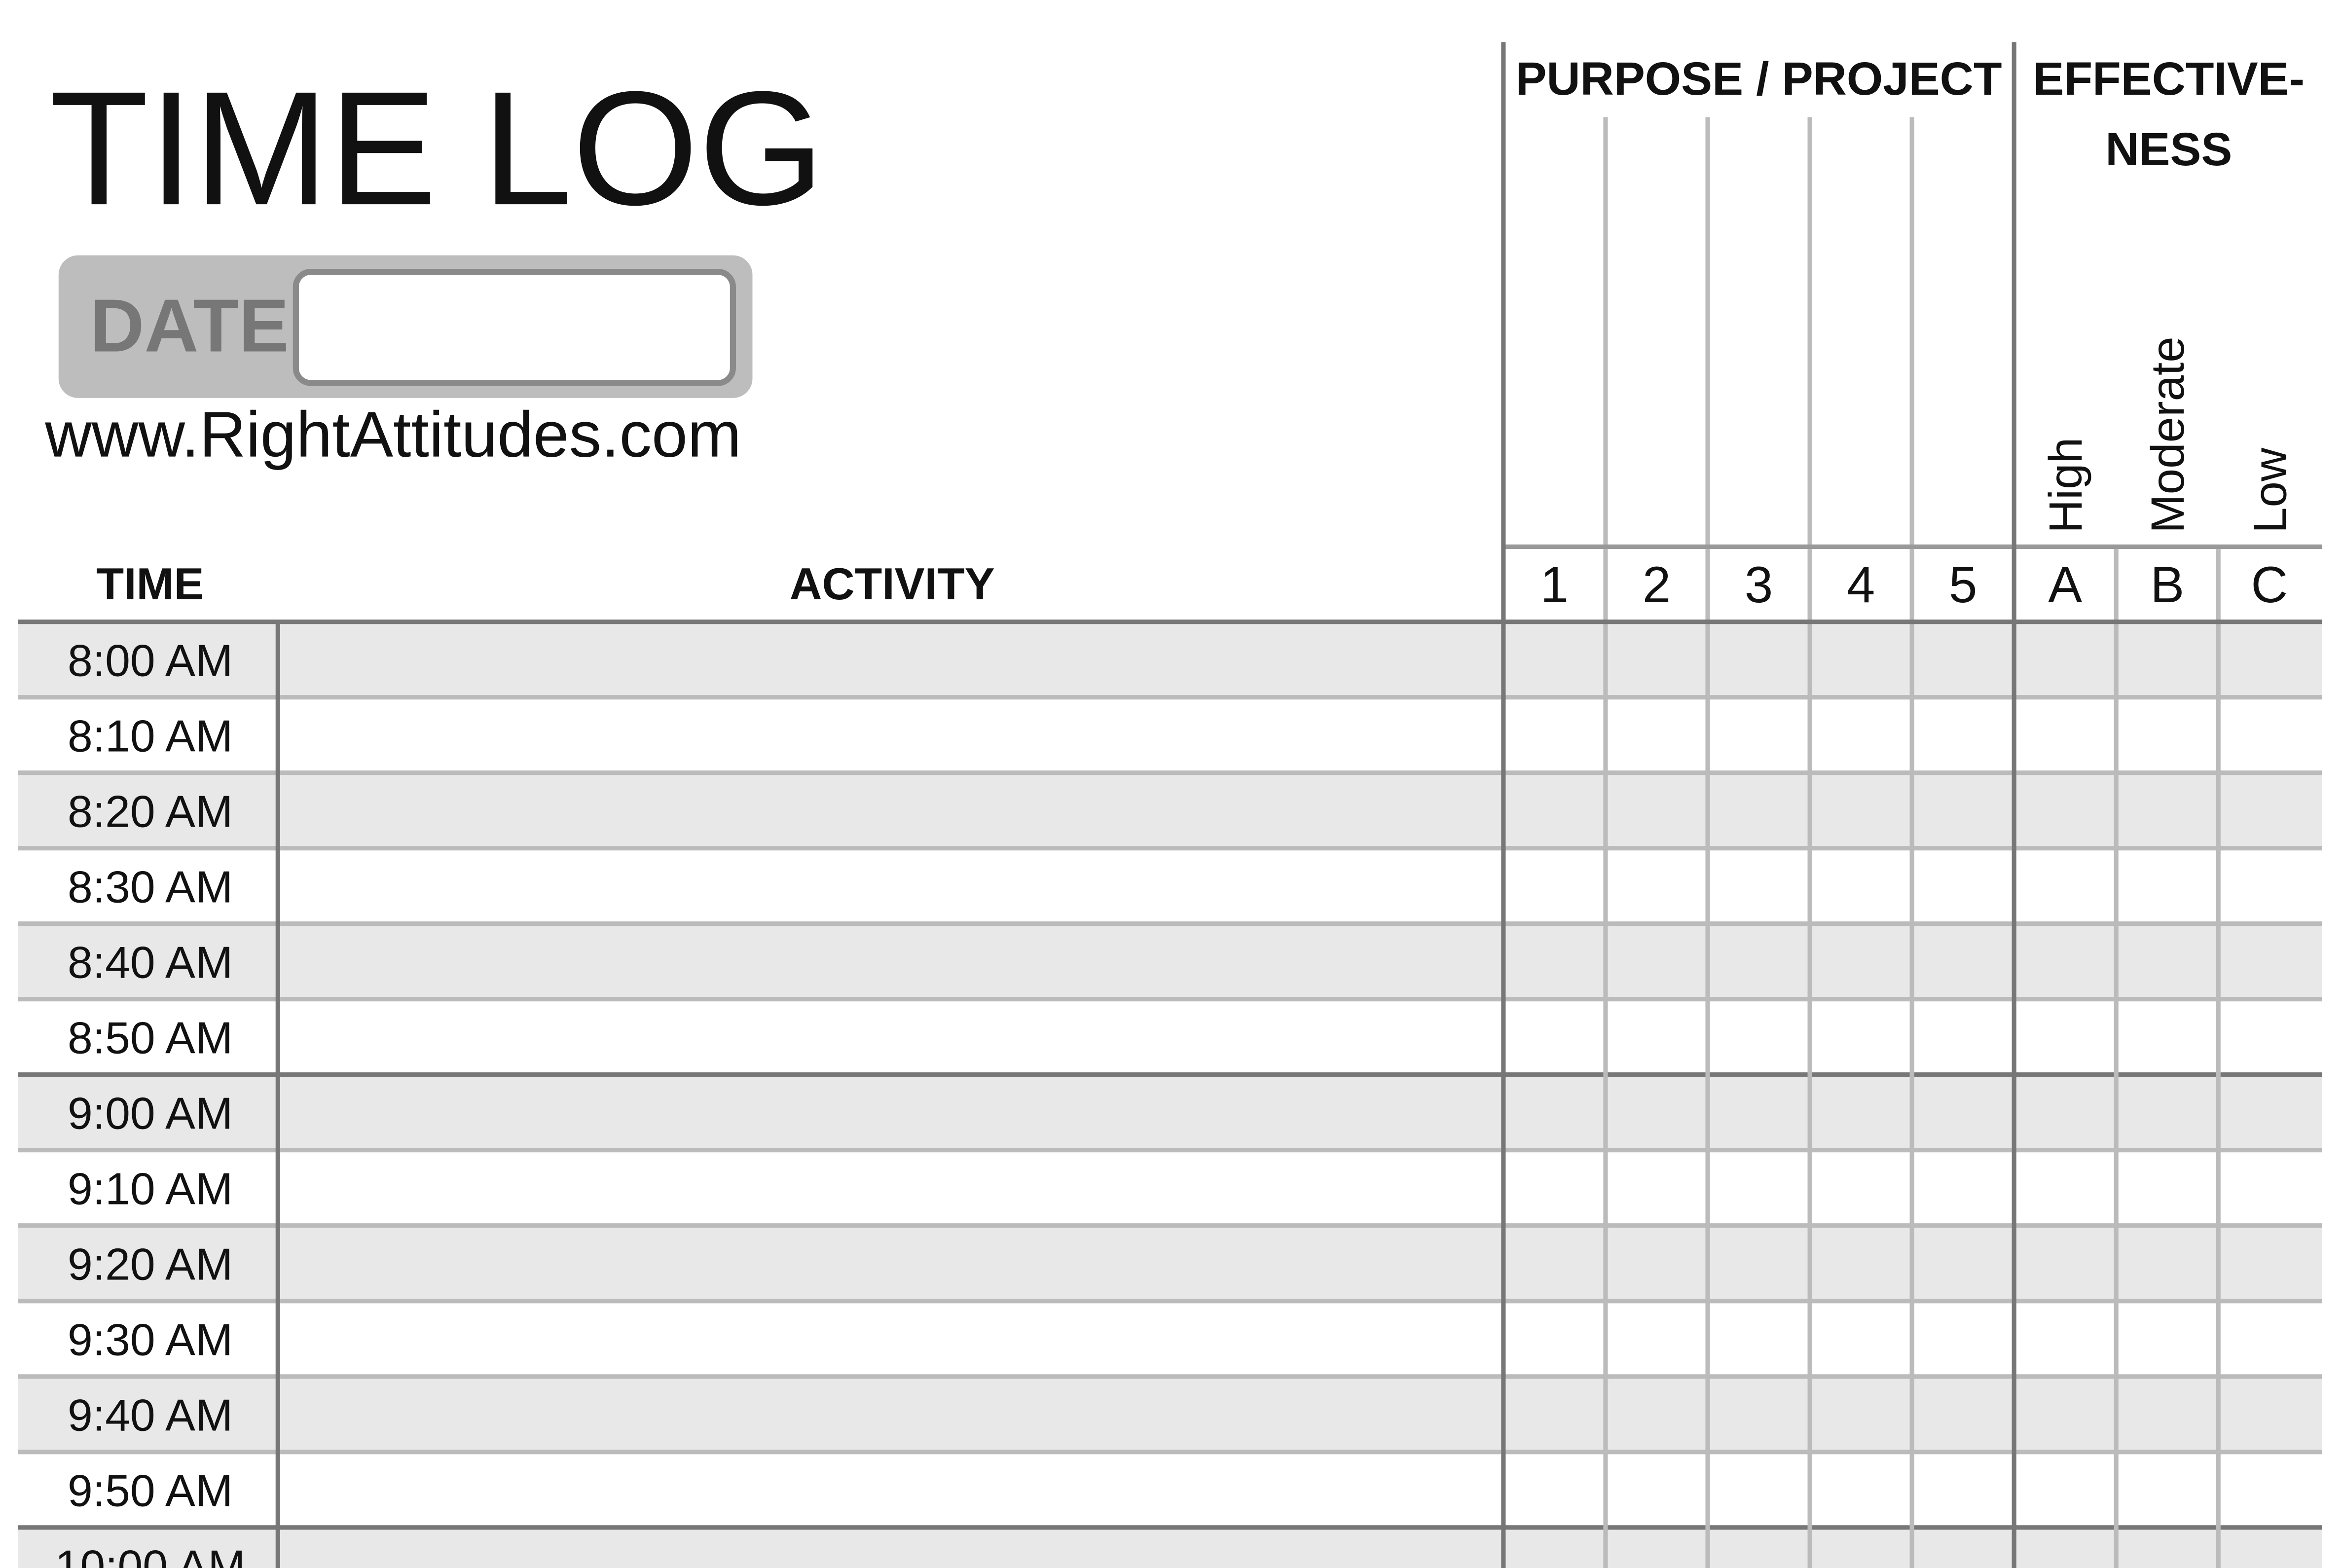  I want to click on purpose-column-number: 4, so click(1861, 584).